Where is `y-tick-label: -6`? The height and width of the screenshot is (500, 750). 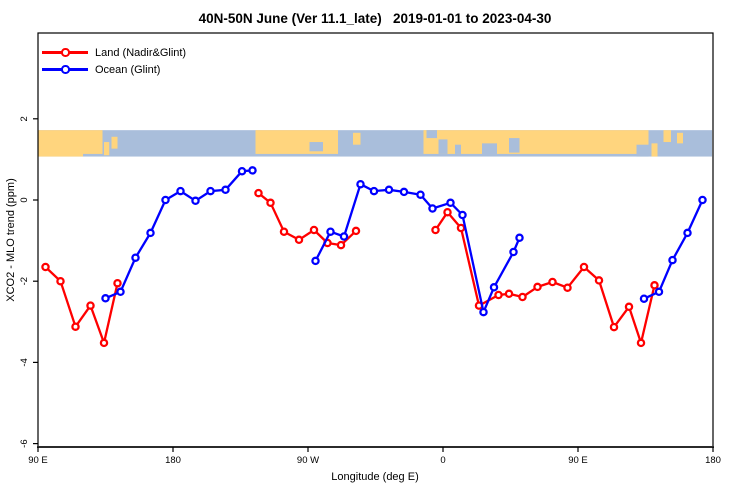
y-tick-label: -6 is located at coordinates (24, 443).